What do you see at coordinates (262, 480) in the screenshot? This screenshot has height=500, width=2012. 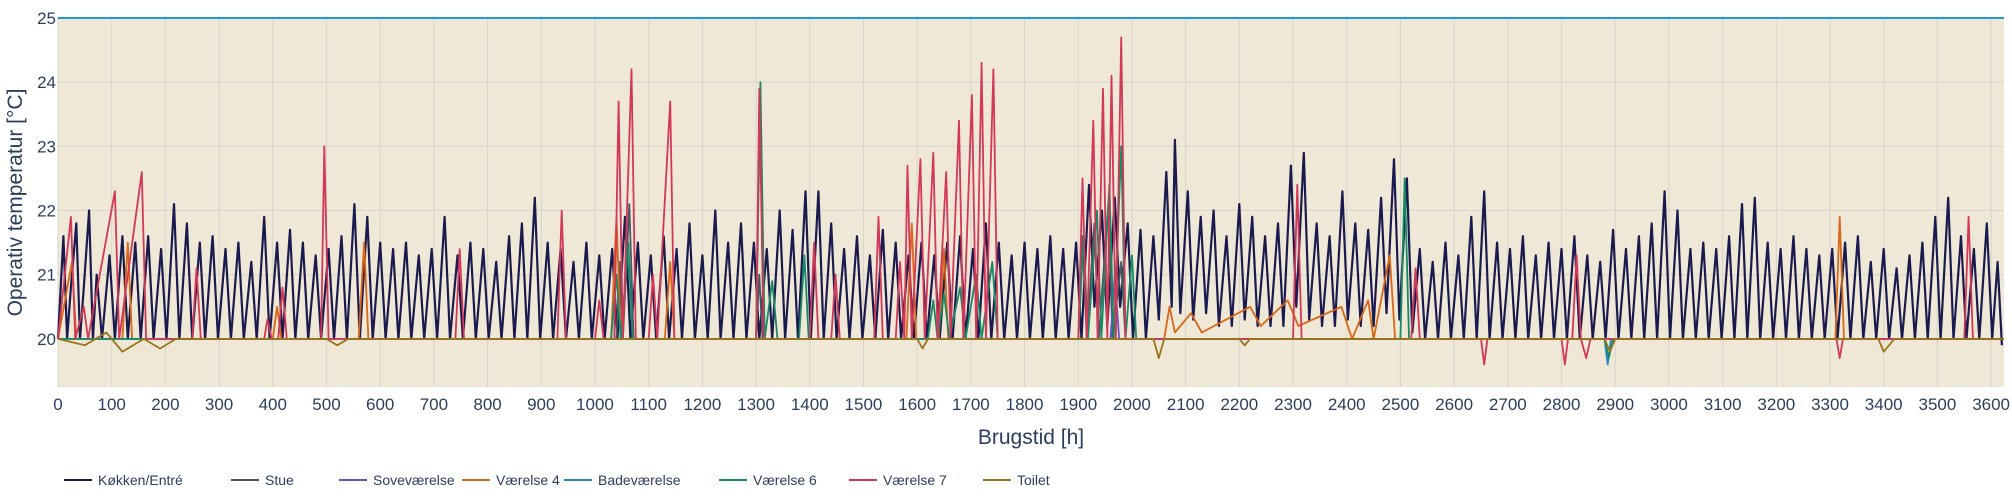 I see `legend-item: Stue` at bounding box center [262, 480].